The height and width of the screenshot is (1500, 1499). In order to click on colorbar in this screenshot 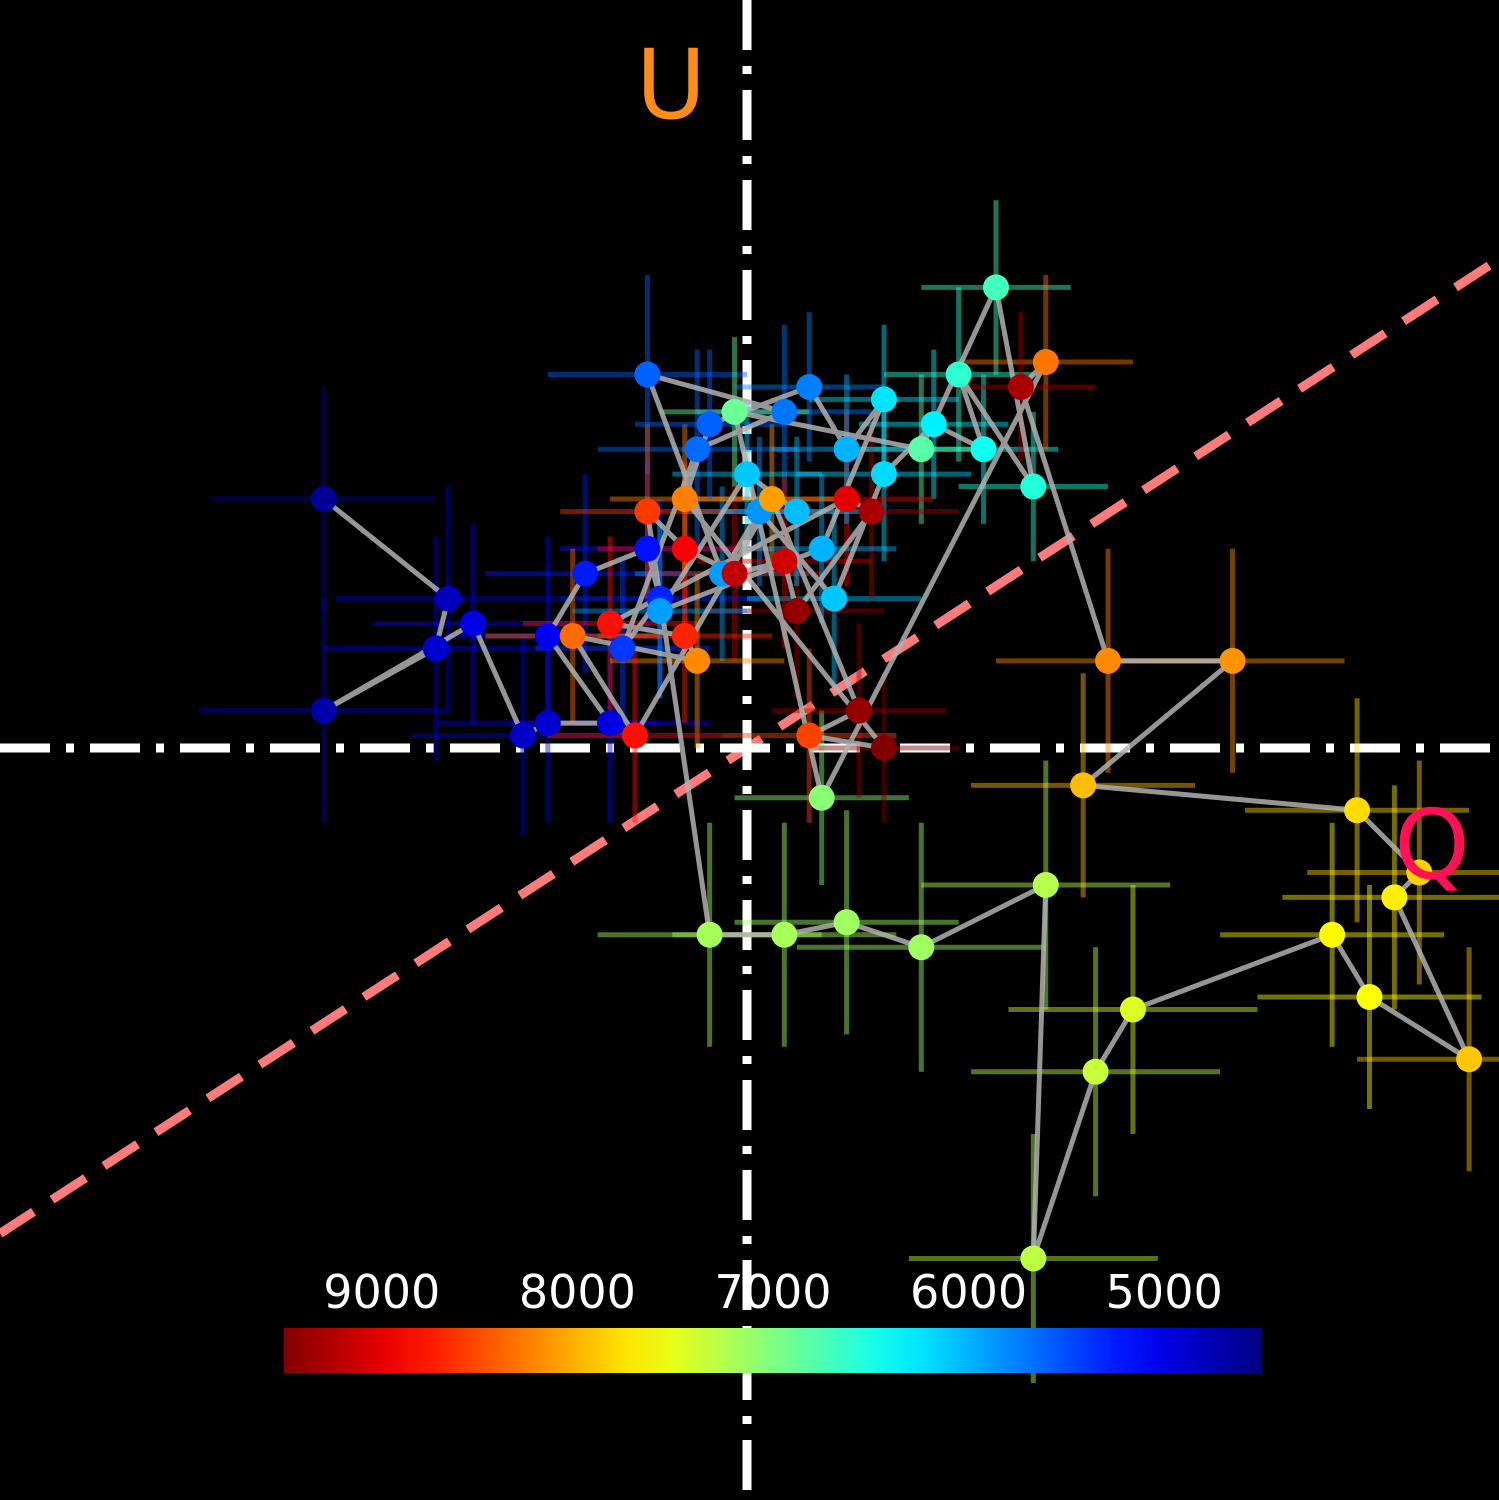, I will do `click(773, 1350)`.